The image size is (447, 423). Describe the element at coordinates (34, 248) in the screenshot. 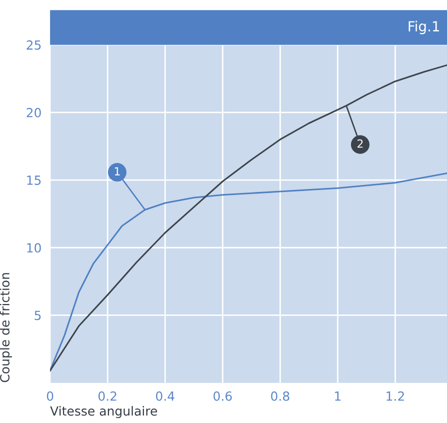

I see `y-tick-label: 10` at that location.